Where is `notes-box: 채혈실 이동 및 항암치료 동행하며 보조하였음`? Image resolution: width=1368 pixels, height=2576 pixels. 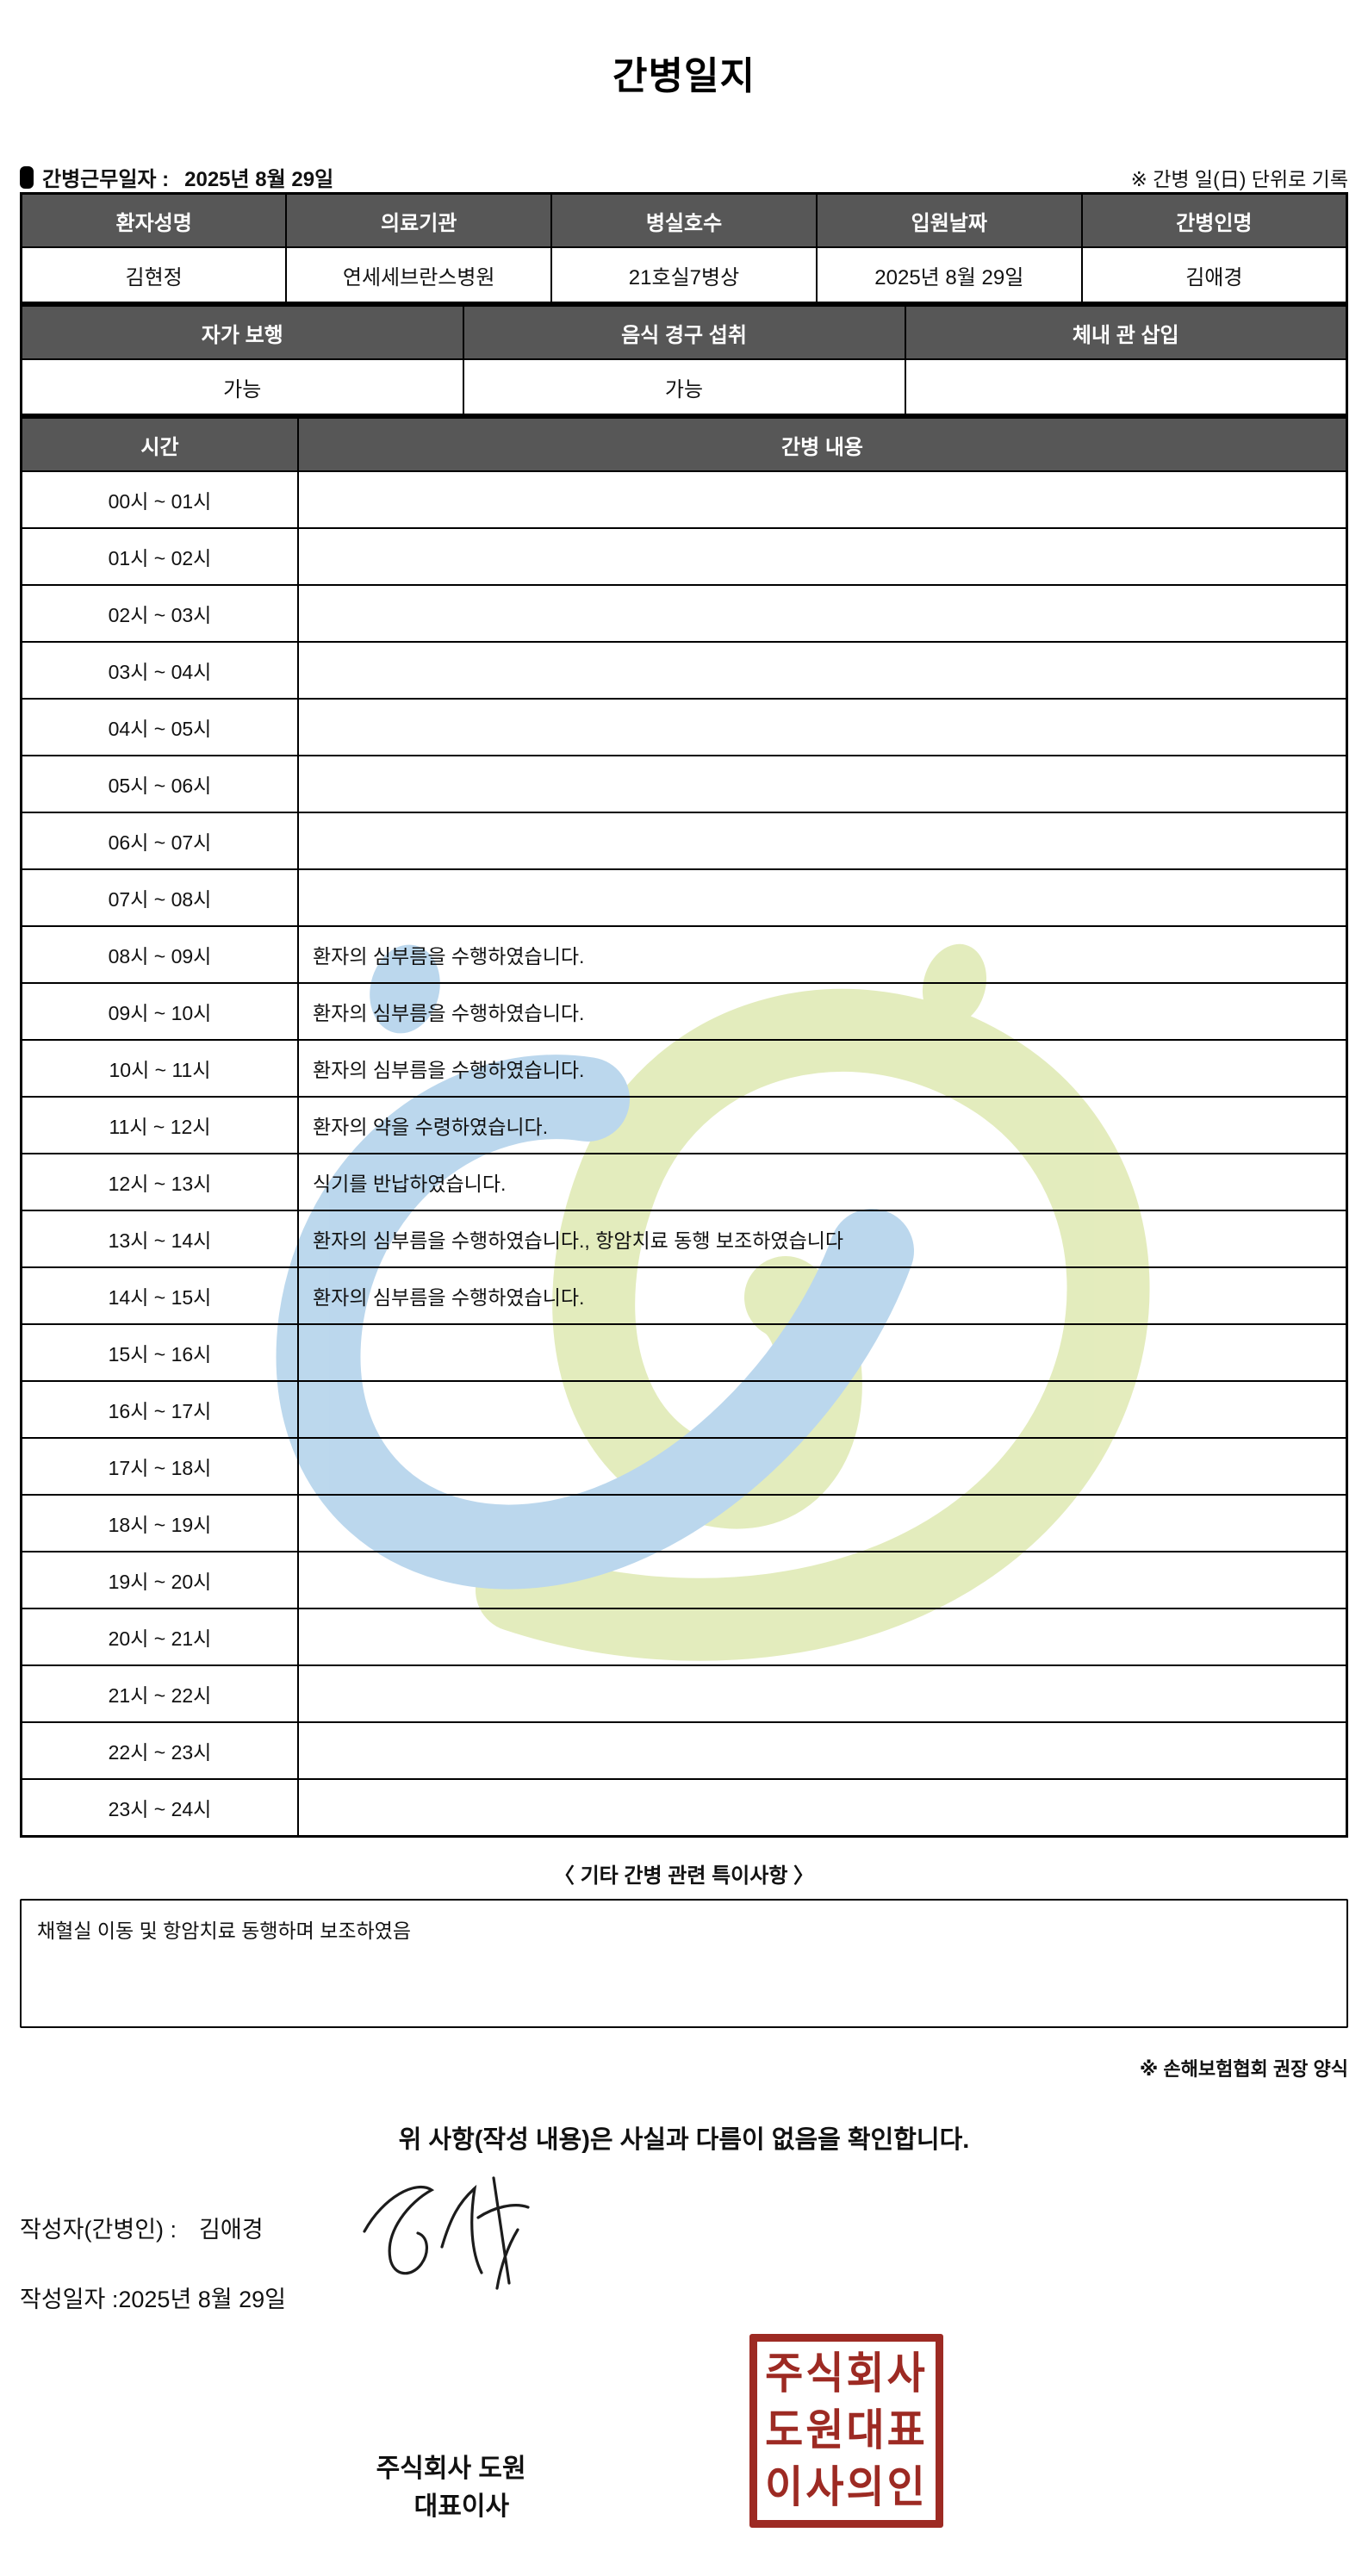
notes-box: 채혈실 이동 및 항암치료 동행하며 보조하였음 is located at coordinates (684, 1963).